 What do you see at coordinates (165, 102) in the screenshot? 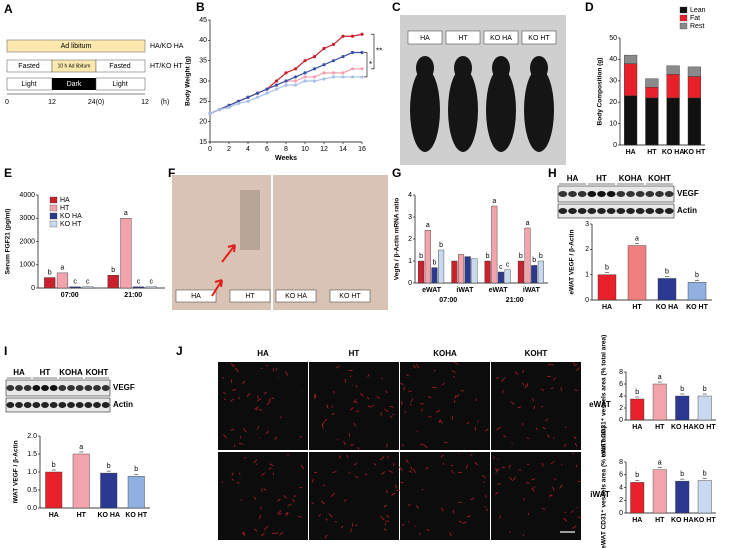
I see `unit-label: (h)` at bounding box center [165, 102].